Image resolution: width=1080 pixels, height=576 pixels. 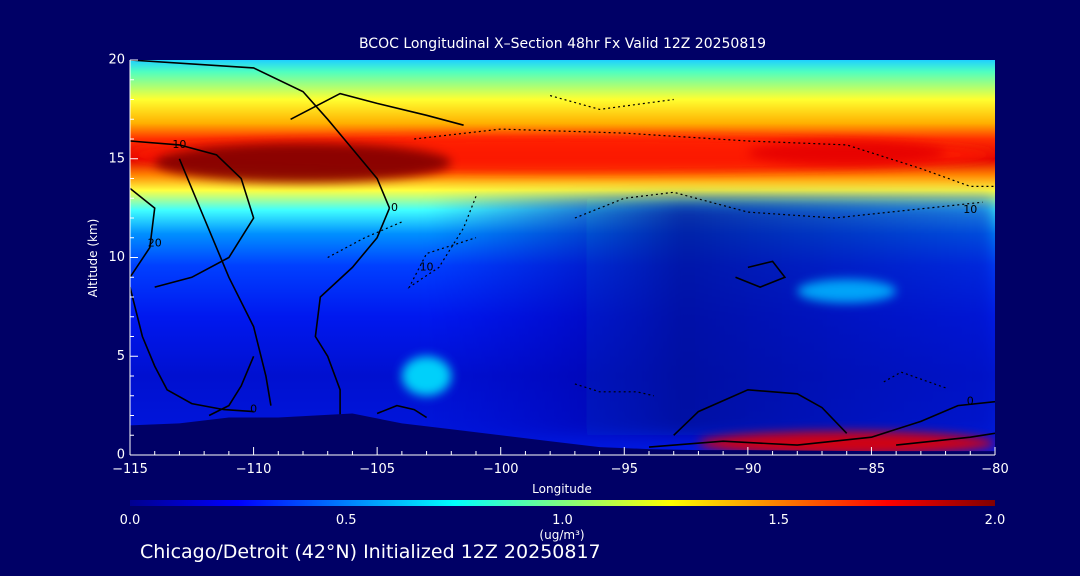 What do you see at coordinates (394, 207) in the screenshot?
I see `contour-label-2: 0` at bounding box center [394, 207].